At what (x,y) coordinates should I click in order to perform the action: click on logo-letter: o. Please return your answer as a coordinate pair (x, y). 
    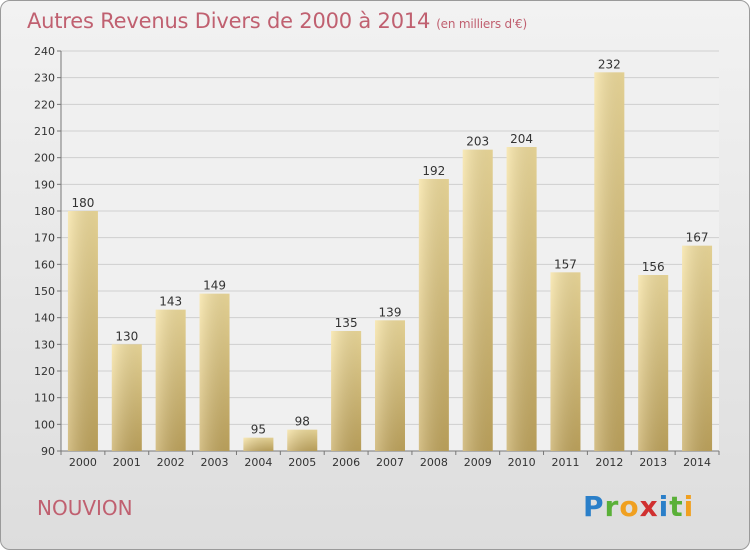
    Looking at the image, I should click on (629, 506).